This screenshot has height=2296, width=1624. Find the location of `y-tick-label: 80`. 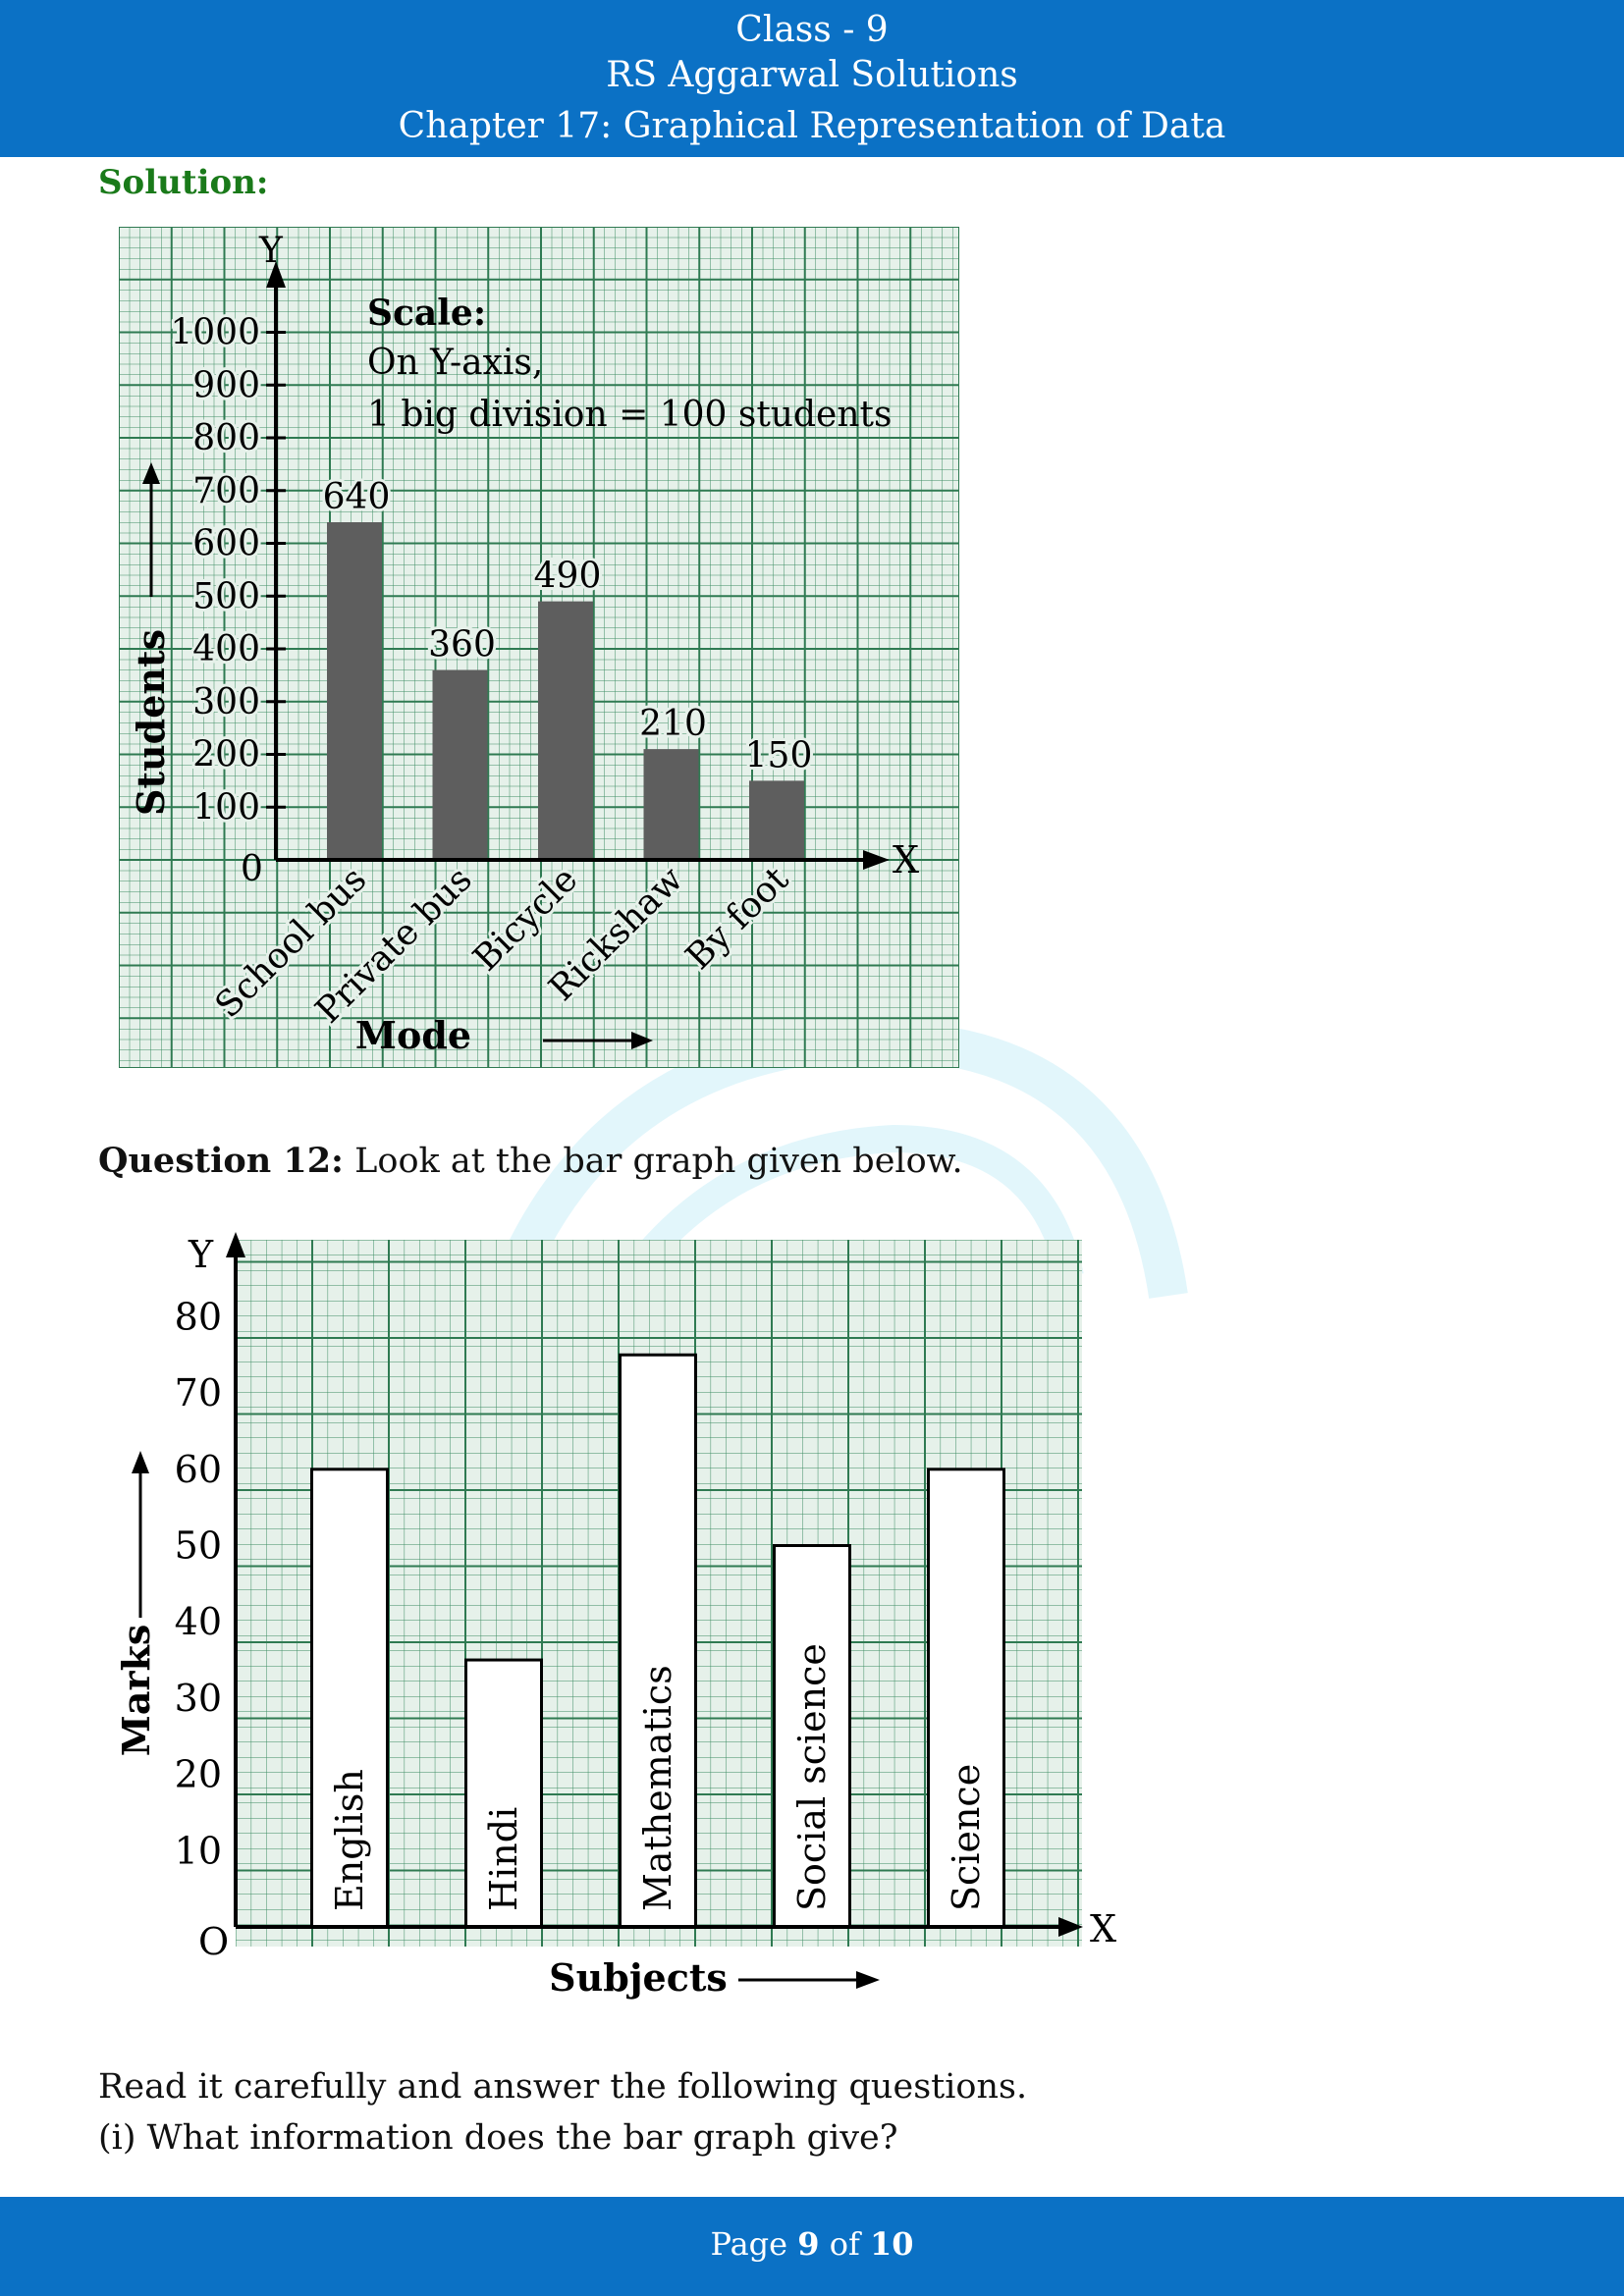

y-tick-label: 80 is located at coordinates (198, 1317).